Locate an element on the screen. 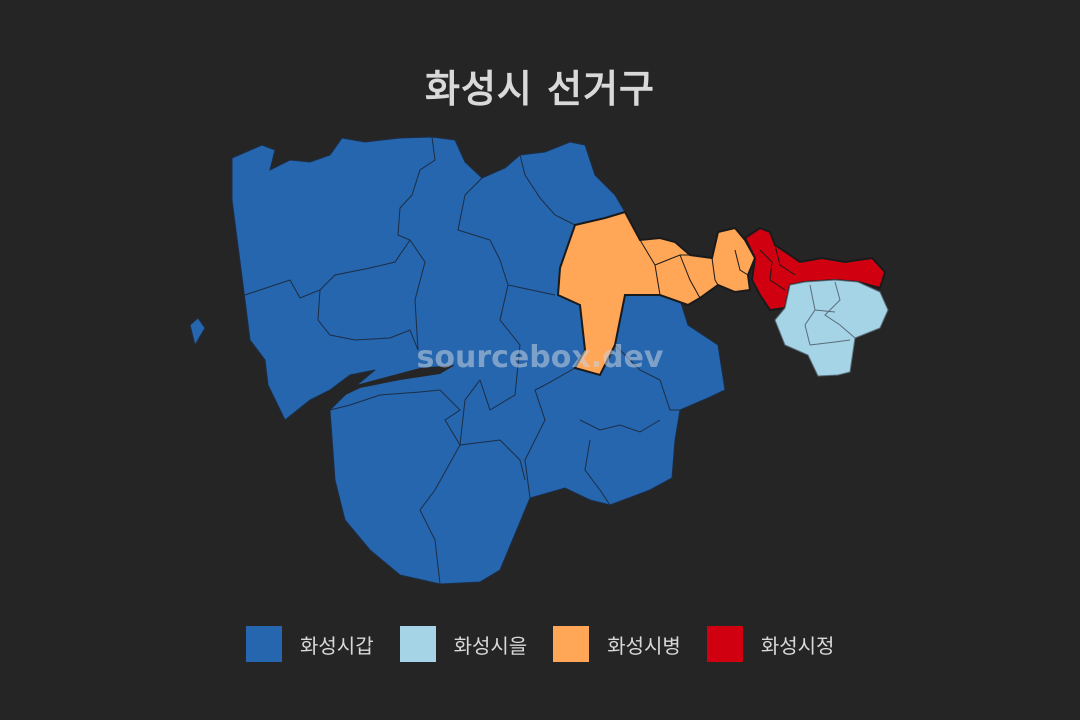 This screenshot has width=1080, height=720. watermark-text: sourcebox.dev is located at coordinates (540, 357).